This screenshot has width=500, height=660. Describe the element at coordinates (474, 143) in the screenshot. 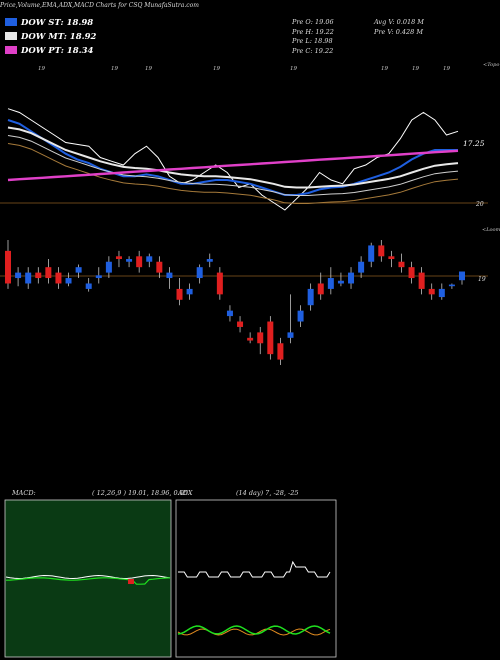

I see `axis-label-17-25: 17.25` at that location.